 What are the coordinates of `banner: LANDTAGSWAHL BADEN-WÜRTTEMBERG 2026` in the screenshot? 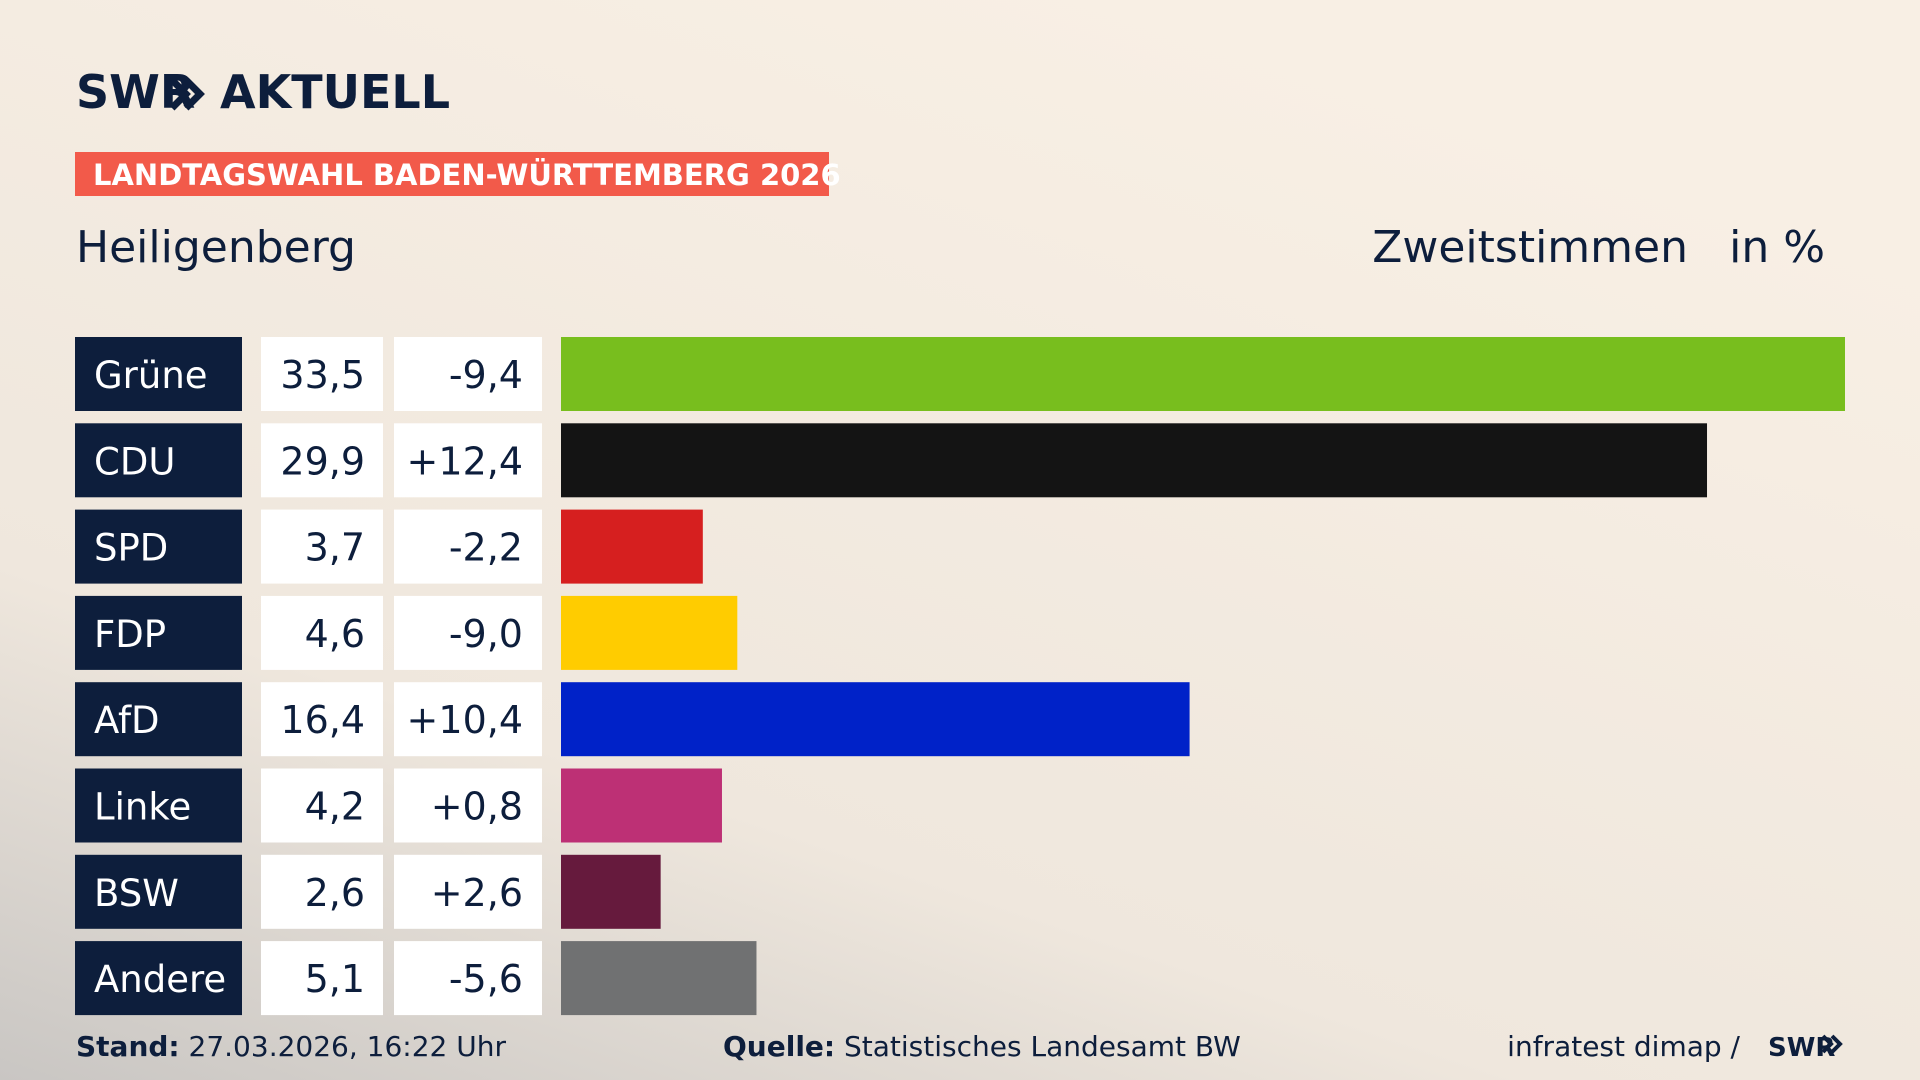 It's located at (467, 175).